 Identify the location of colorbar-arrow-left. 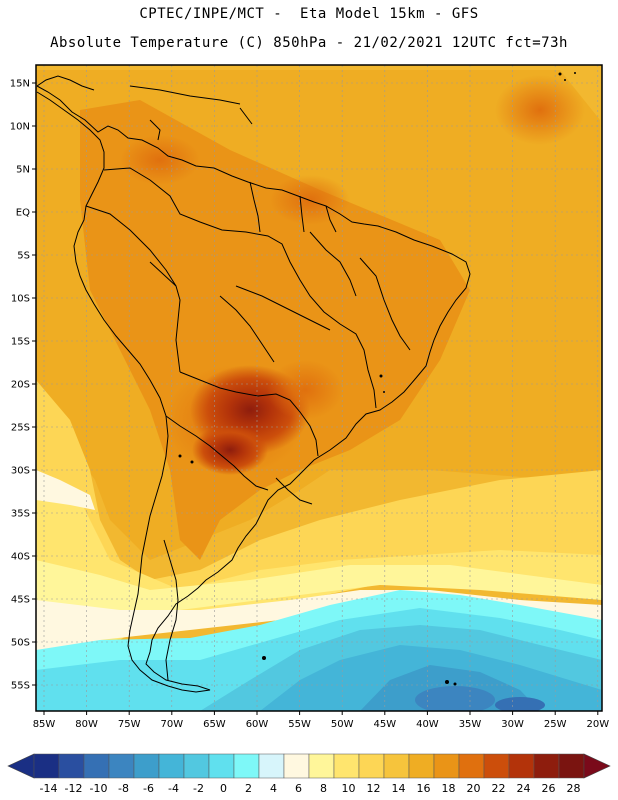
(21, 766).